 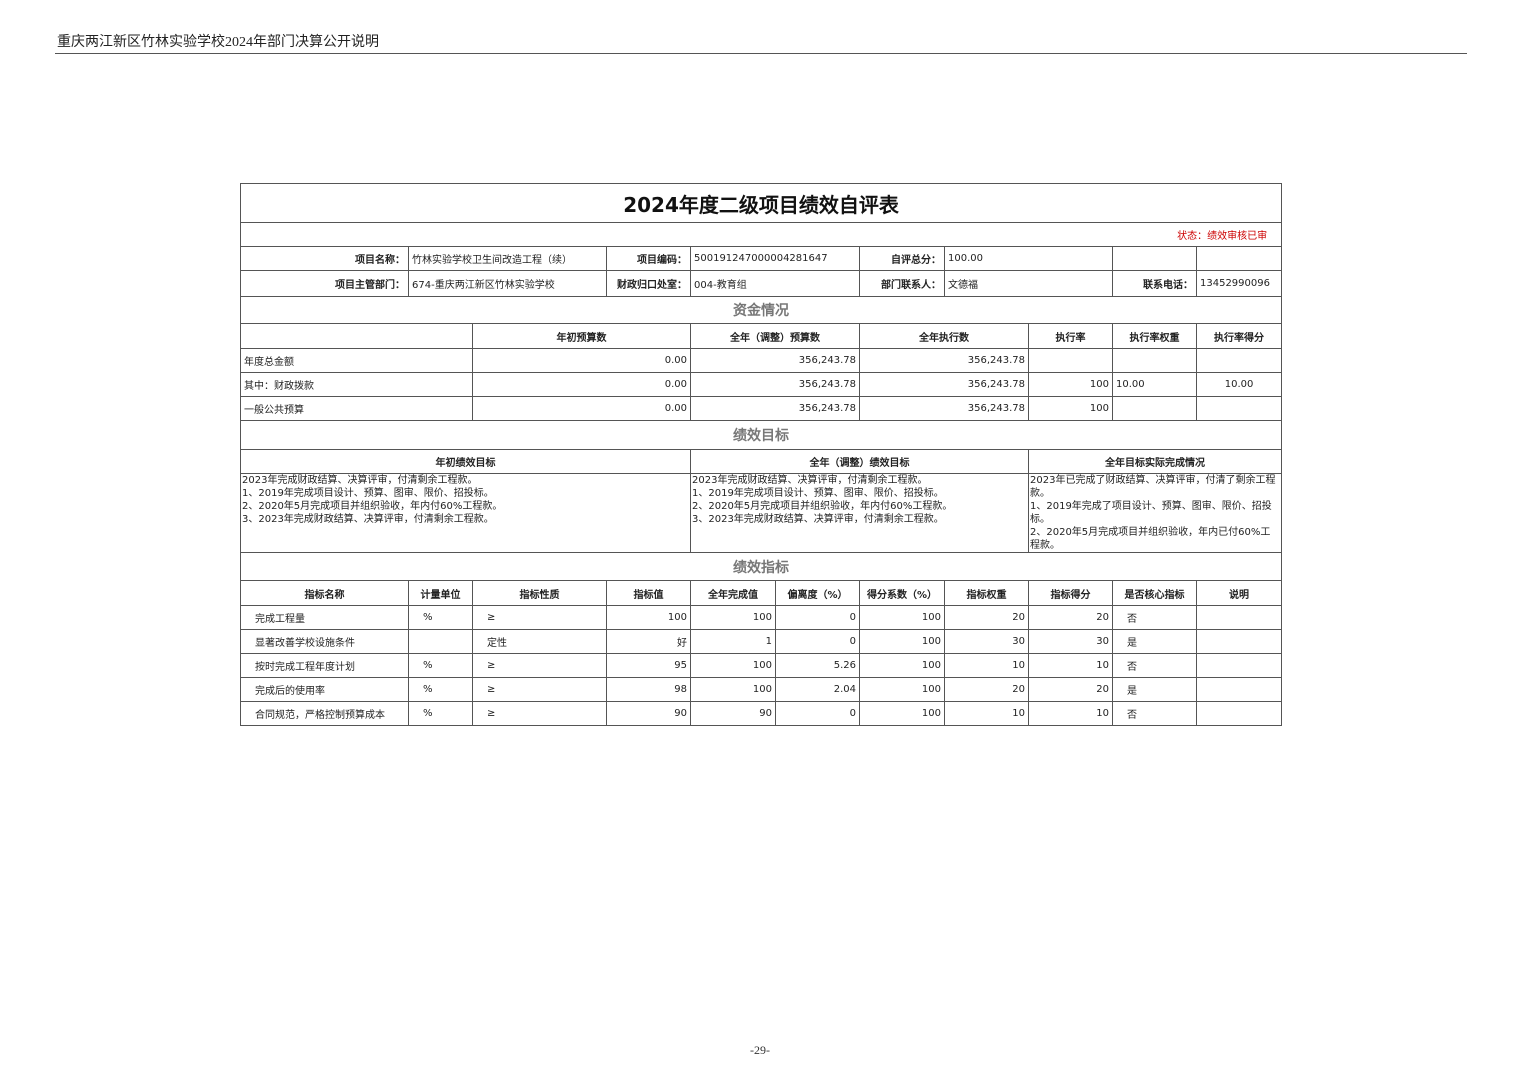 I want to click on info-value: 100.00, so click(x=1028, y=258).